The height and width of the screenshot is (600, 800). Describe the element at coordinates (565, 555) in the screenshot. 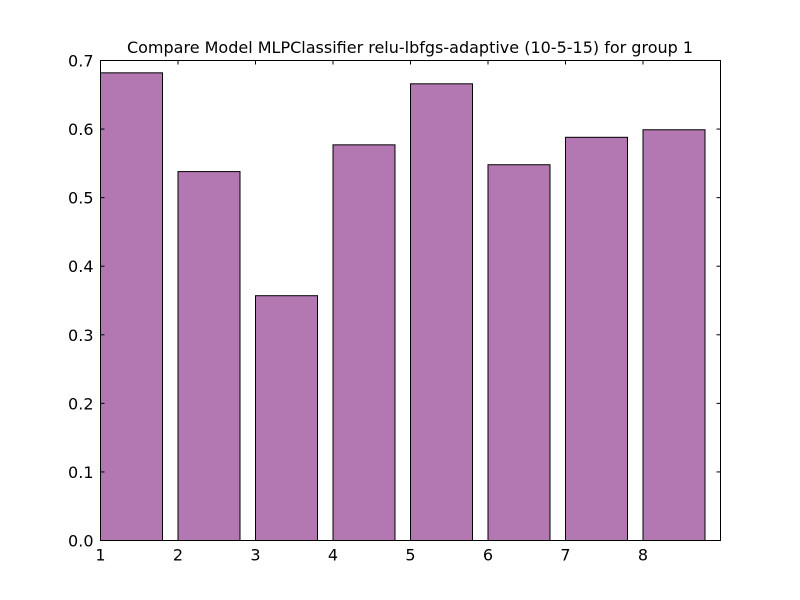

I see `xtick-label-7: 7` at that location.